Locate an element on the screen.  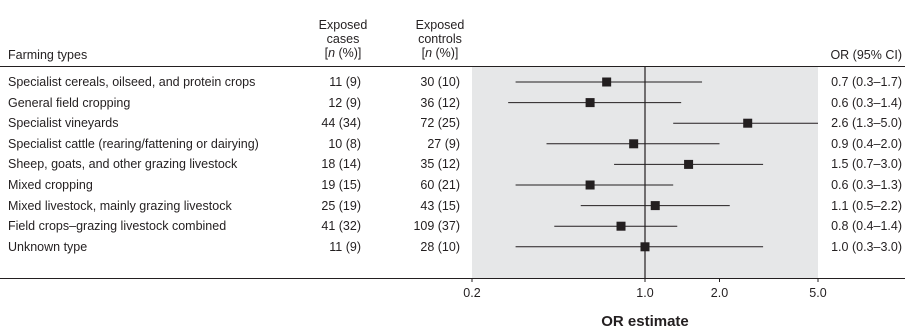
row-controls: 43 (15) is located at coordinates (440, 205).